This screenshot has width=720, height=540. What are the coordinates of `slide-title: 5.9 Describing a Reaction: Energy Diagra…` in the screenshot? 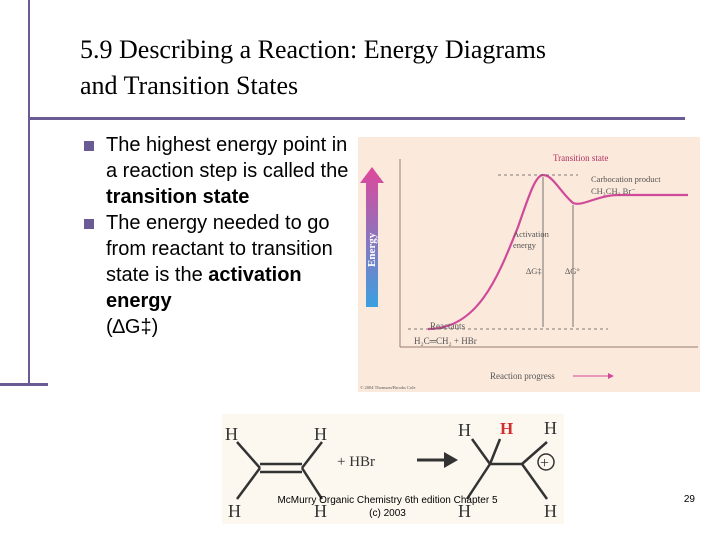 It's located at (390, 68).